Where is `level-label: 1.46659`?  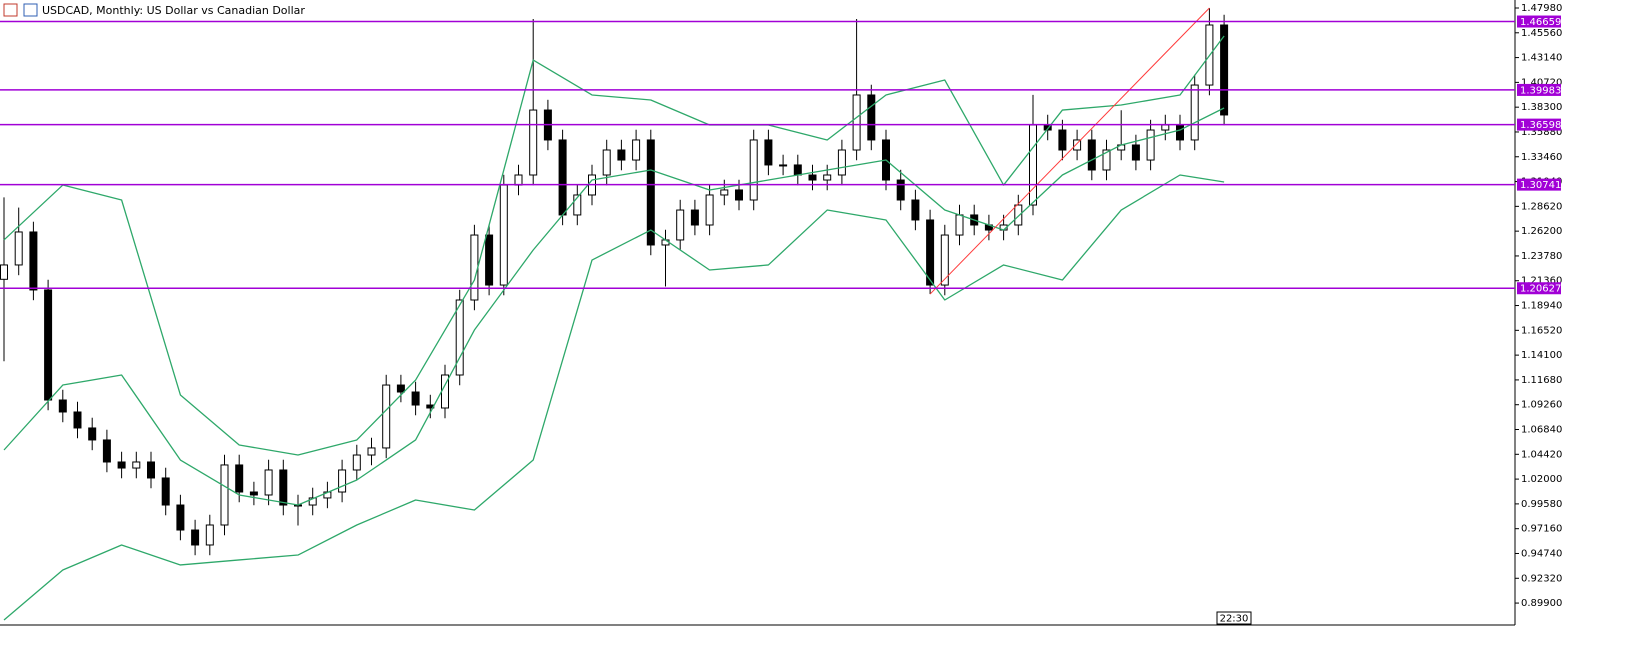
level-label: 1.46659 is located at coordinates (1540, 22).